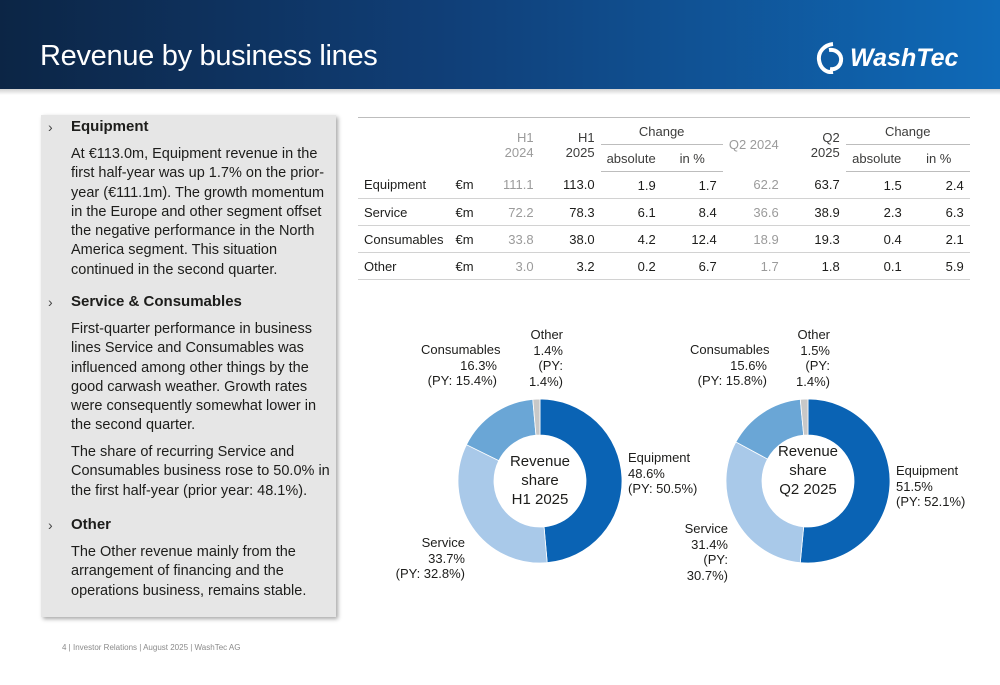 The height and width of the screenshot is (685, 1000). Describe the element at coordinates (692, 266) in the screenshot. I see `table-cell: 6.7` at that location.